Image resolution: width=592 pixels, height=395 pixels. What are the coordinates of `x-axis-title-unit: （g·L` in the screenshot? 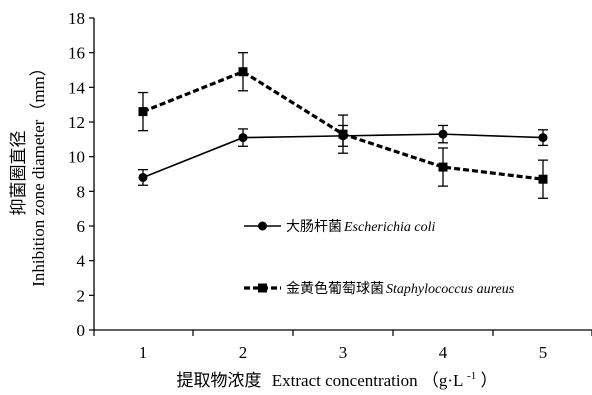 It's located at (442, 380).